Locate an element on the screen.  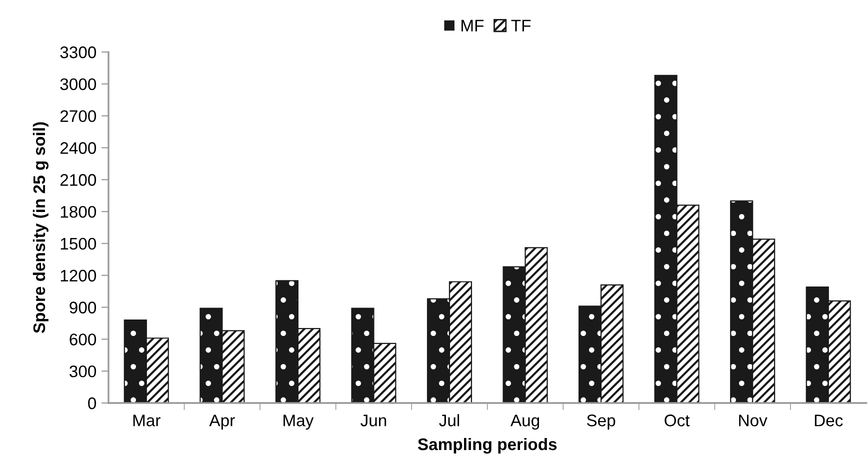
x-tick-label: Apr is located at coordinates (222, 422).